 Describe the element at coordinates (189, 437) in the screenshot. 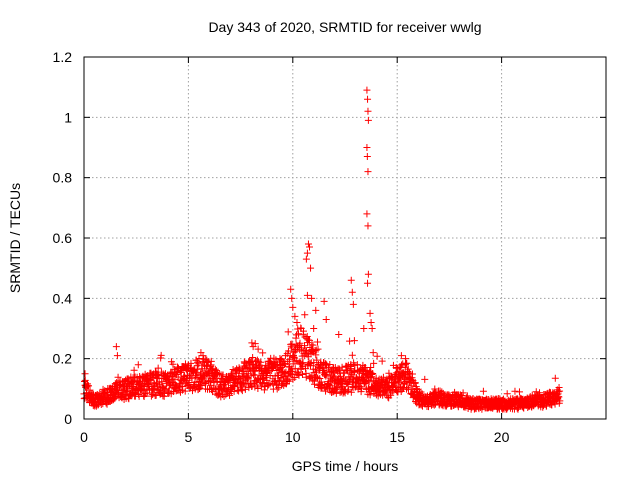

I see `x-tick-label: 5` at that location.